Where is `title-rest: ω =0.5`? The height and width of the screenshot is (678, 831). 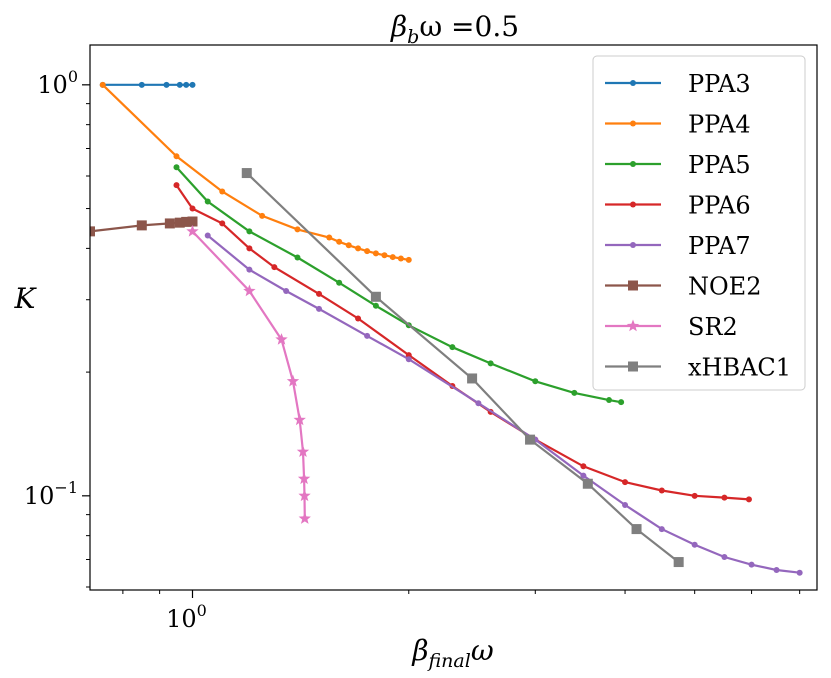 title-rest: ω =0.5 is located at coordinates (469, 26).